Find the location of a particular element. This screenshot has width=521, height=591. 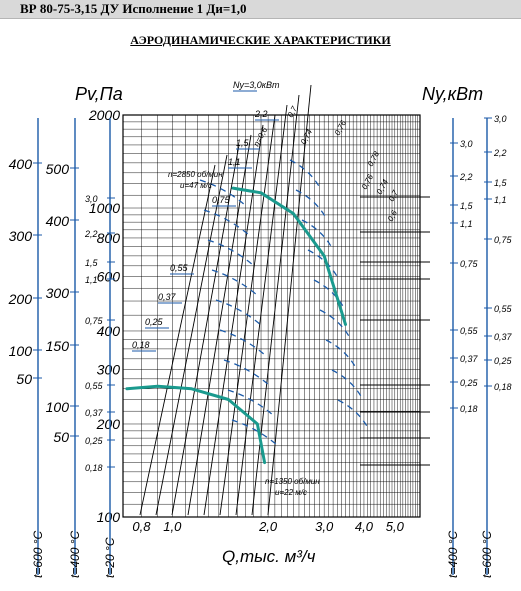

x-tick-label: 3,0 is located at coordinates (324, 526).